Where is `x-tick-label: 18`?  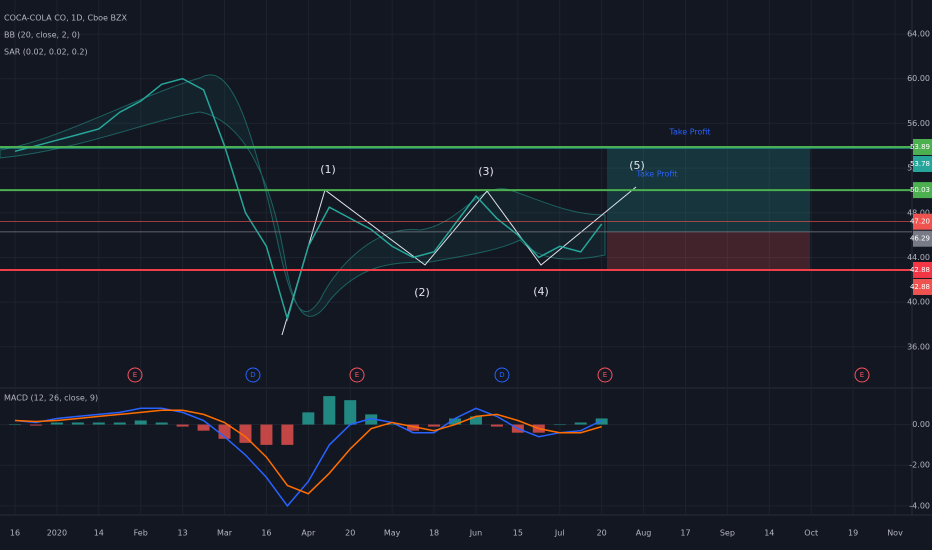
x-tick-label: 18 is located at coordinates (434, 533).